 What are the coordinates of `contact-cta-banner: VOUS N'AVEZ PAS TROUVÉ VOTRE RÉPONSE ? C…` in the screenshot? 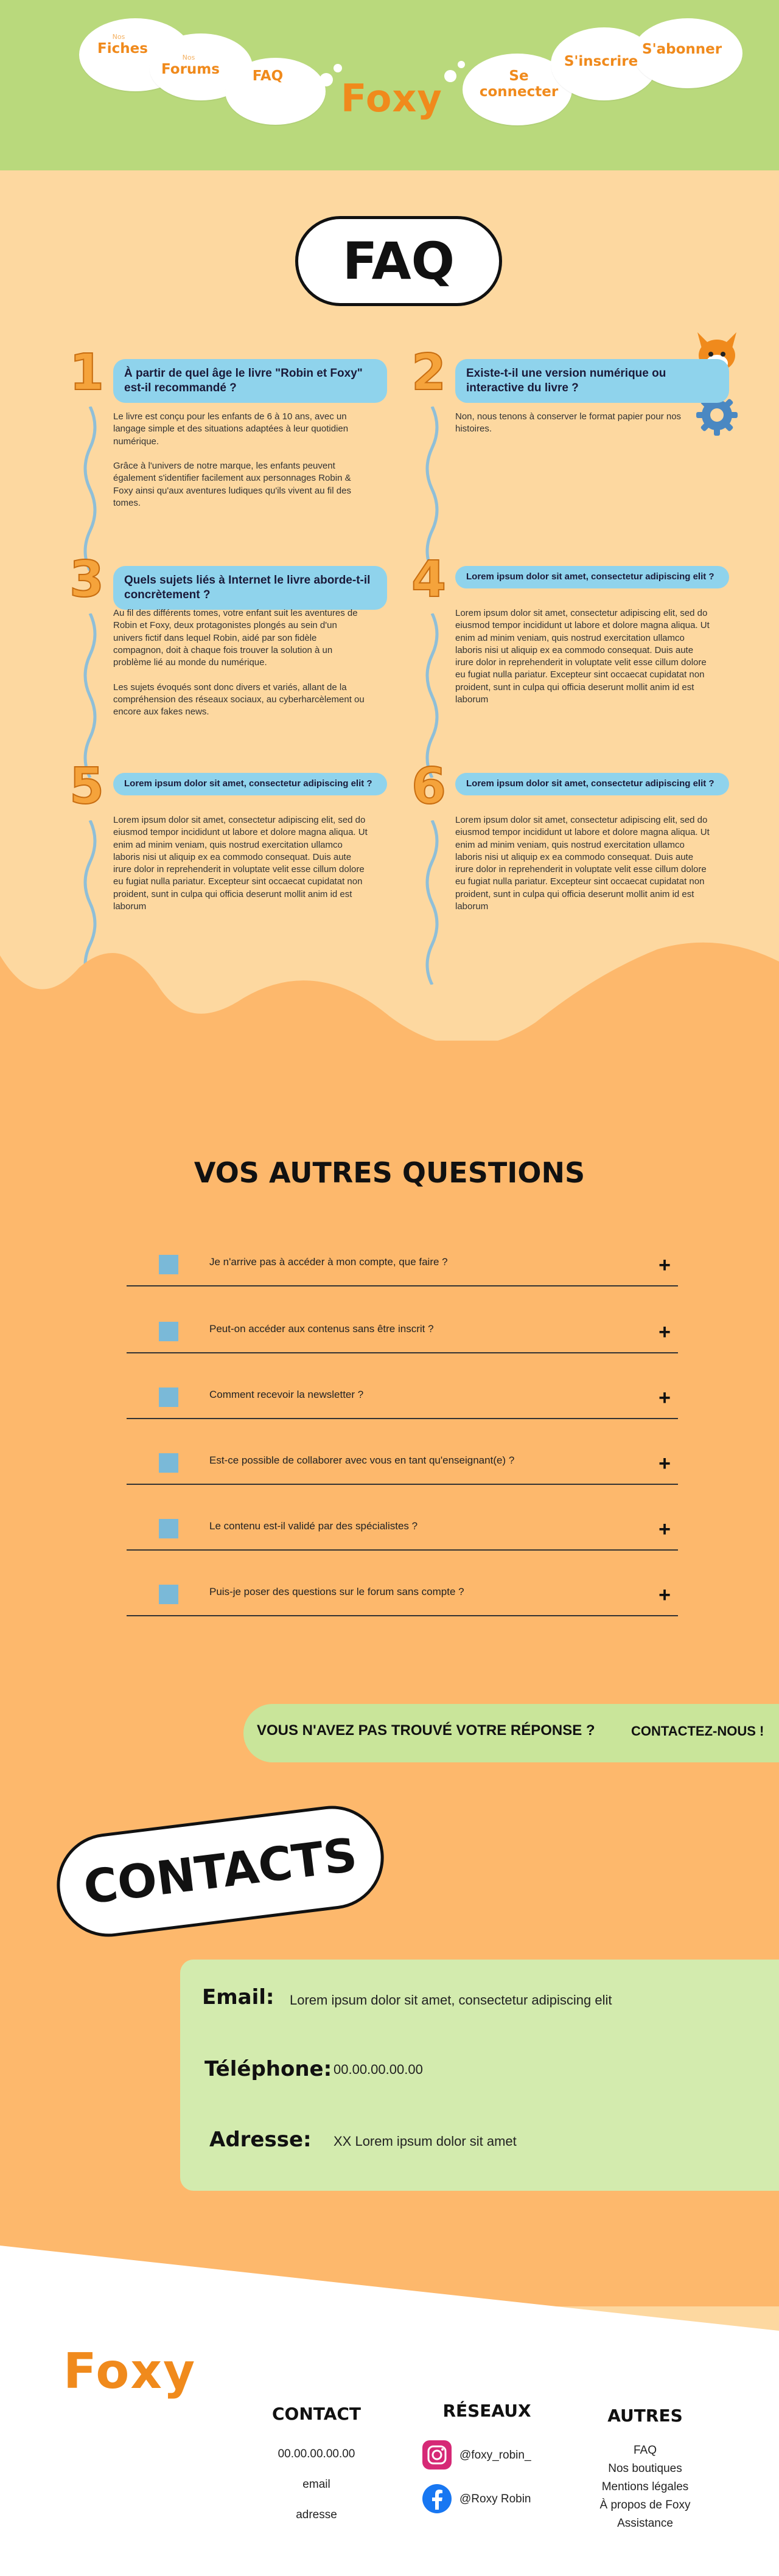 It's located at (511, 1733).